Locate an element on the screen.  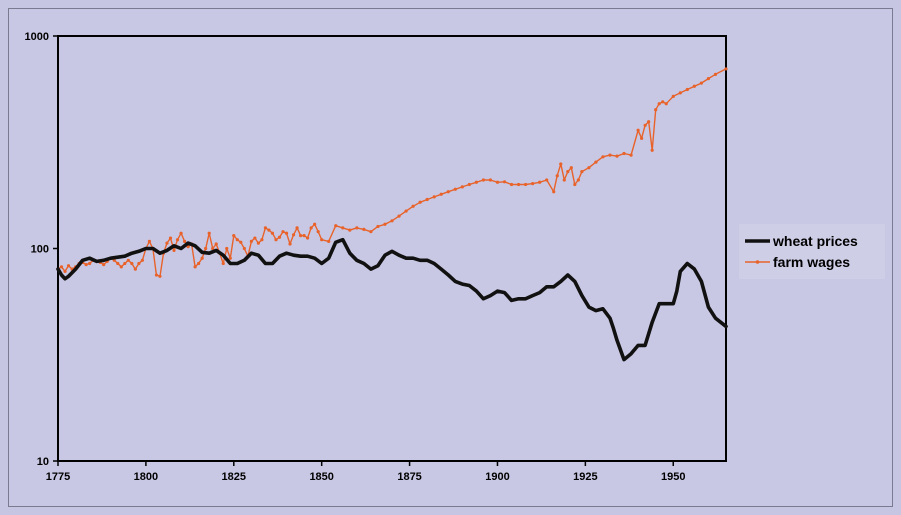
legend-wages-marker is located at coordinates (757, 262).